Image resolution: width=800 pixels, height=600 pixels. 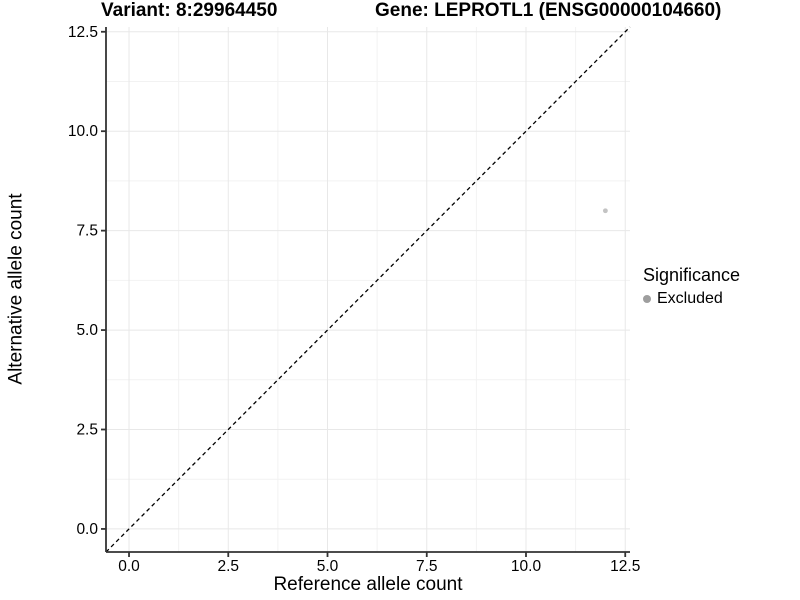 What do you see at coordinates (328, 566) in the screenshot?
I see `x-tick-label: 5.0` at bounding box center [328, 566].